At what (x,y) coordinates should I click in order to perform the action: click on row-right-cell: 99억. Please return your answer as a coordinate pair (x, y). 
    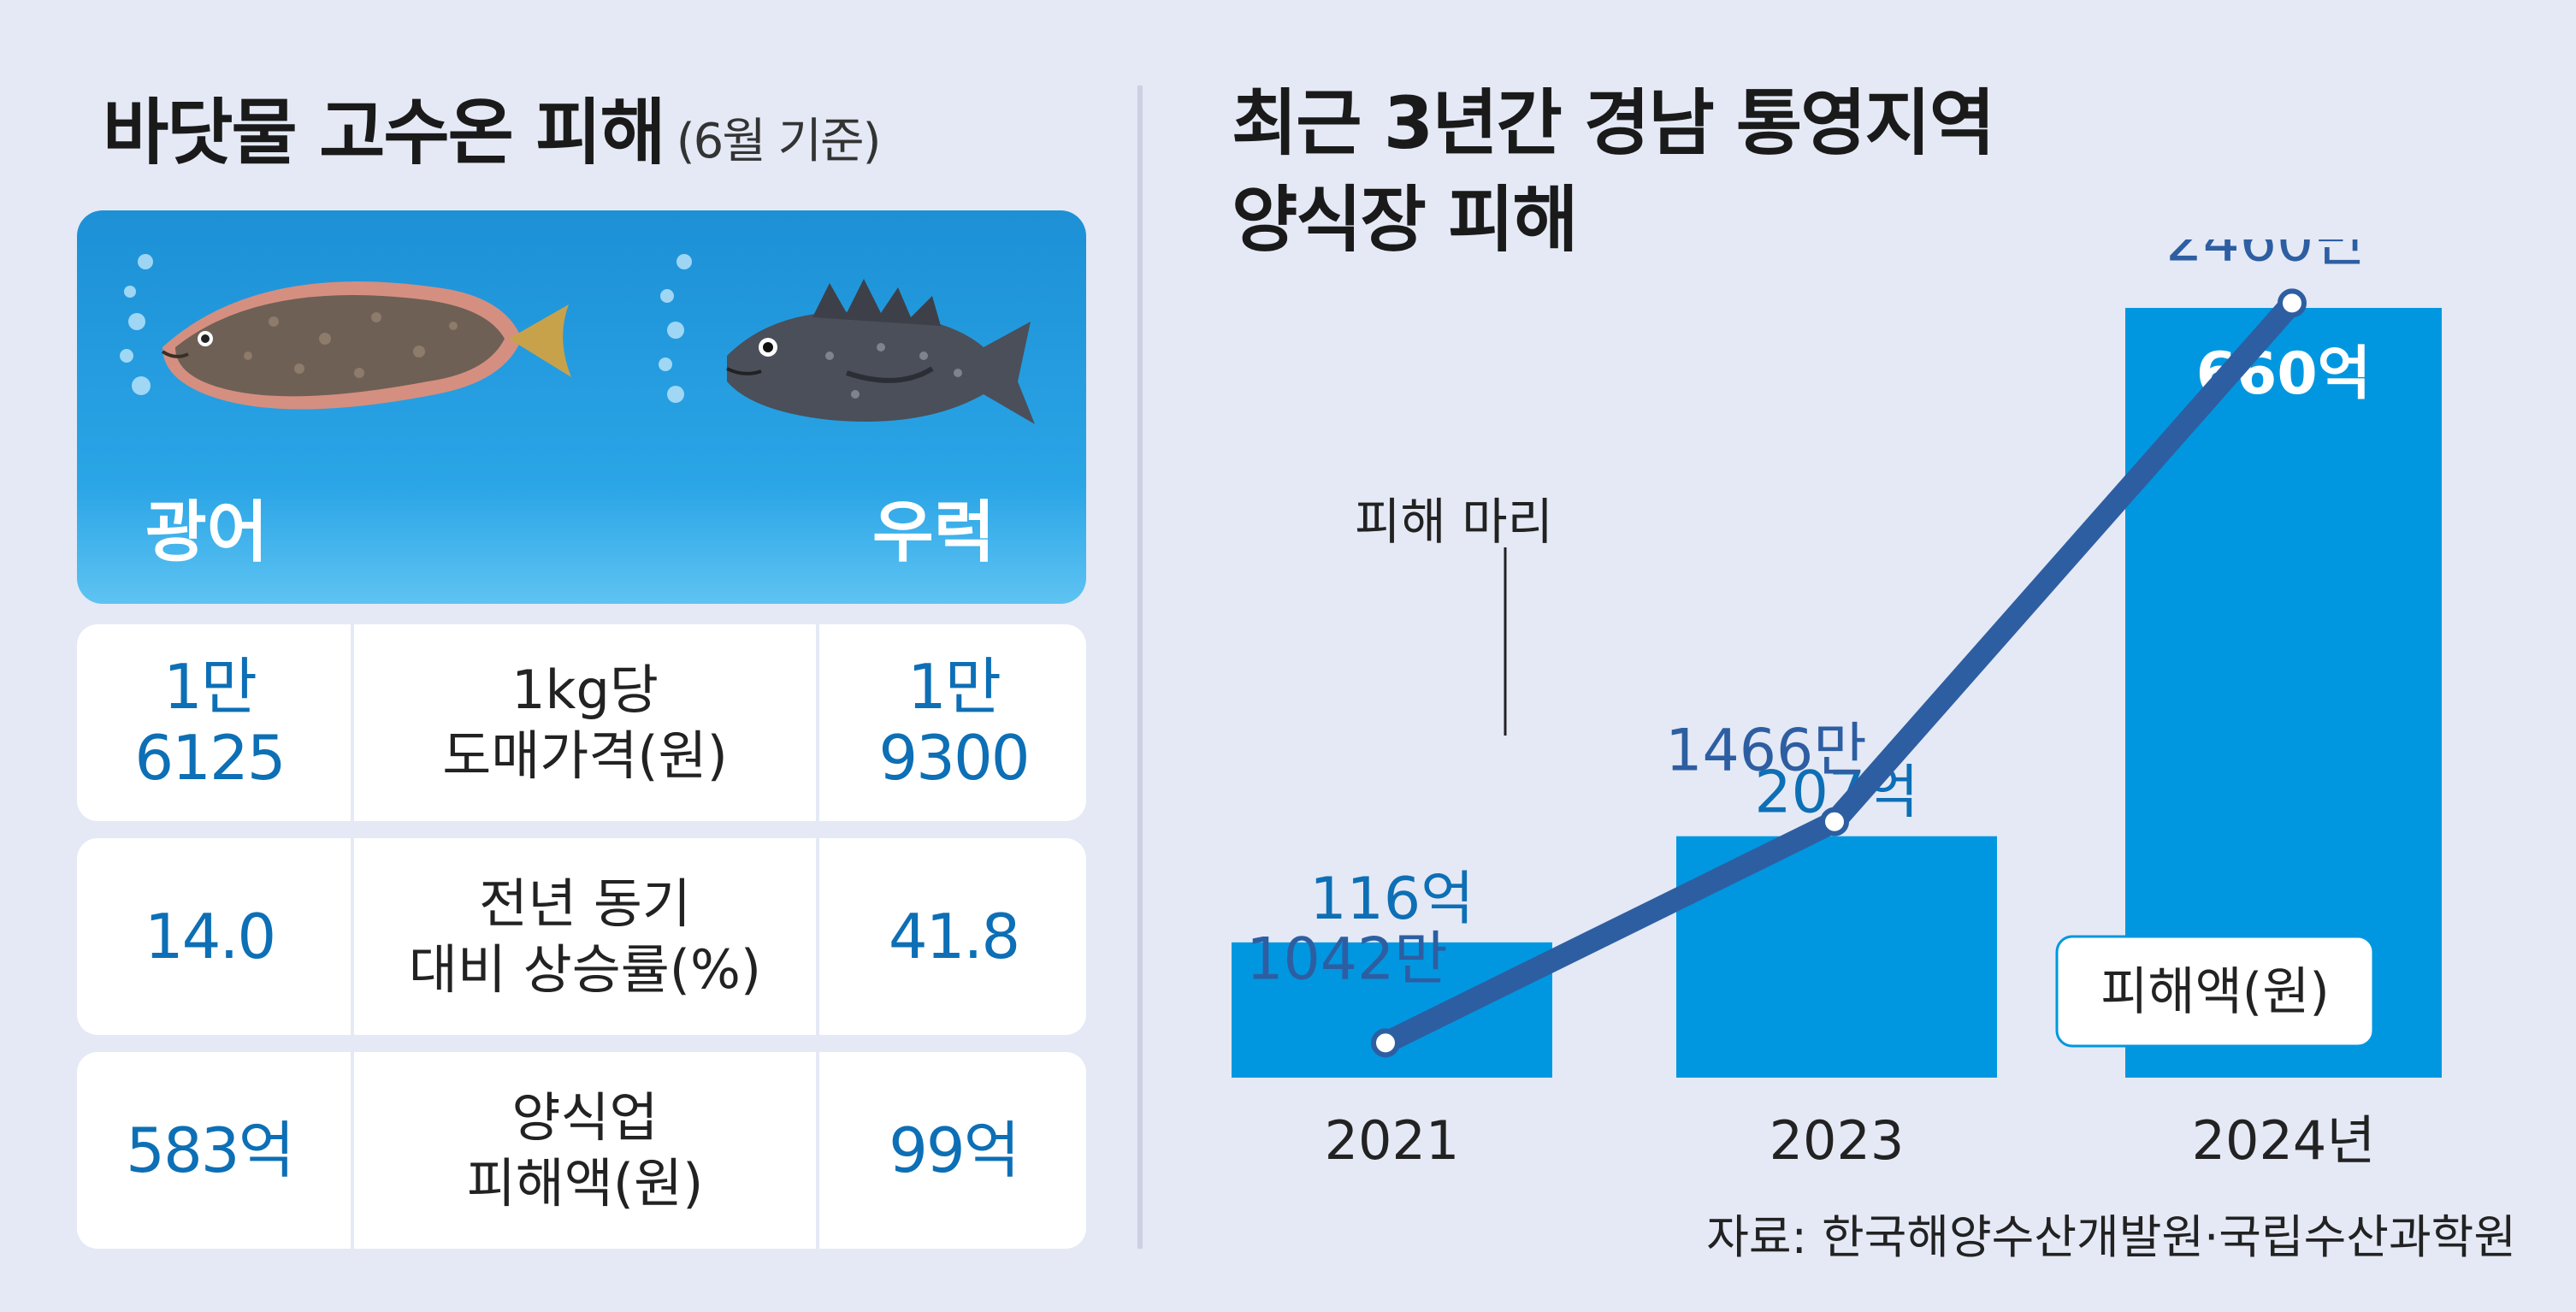
    Looking at the image, I should click on (954, 1150).